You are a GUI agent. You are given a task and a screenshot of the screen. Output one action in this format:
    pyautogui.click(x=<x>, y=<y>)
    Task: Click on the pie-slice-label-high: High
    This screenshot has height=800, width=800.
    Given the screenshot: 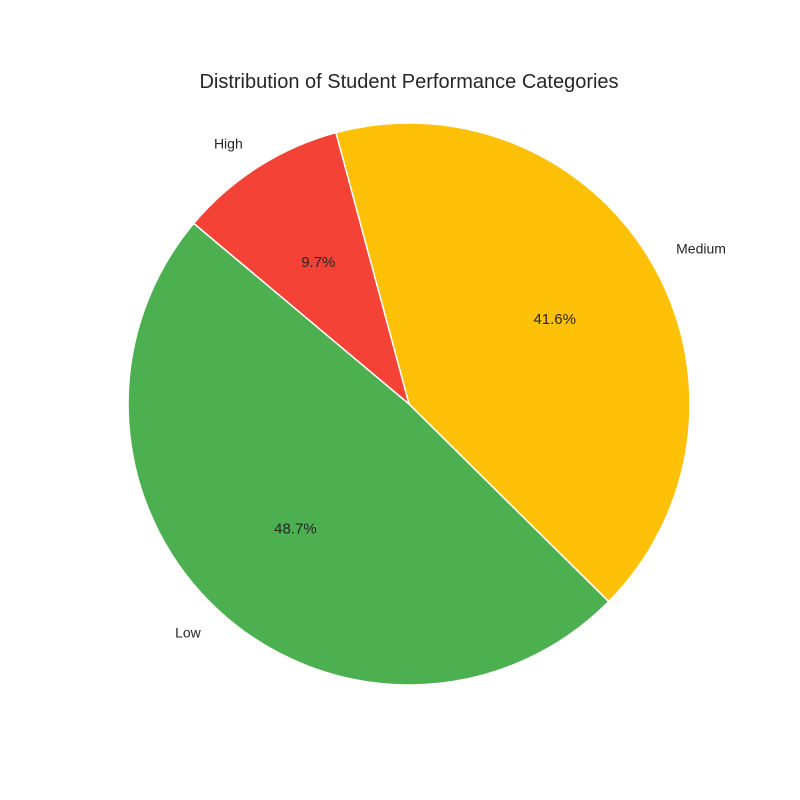 What is the action you would take?
    pyautogui.click(x=228, y=143)
    